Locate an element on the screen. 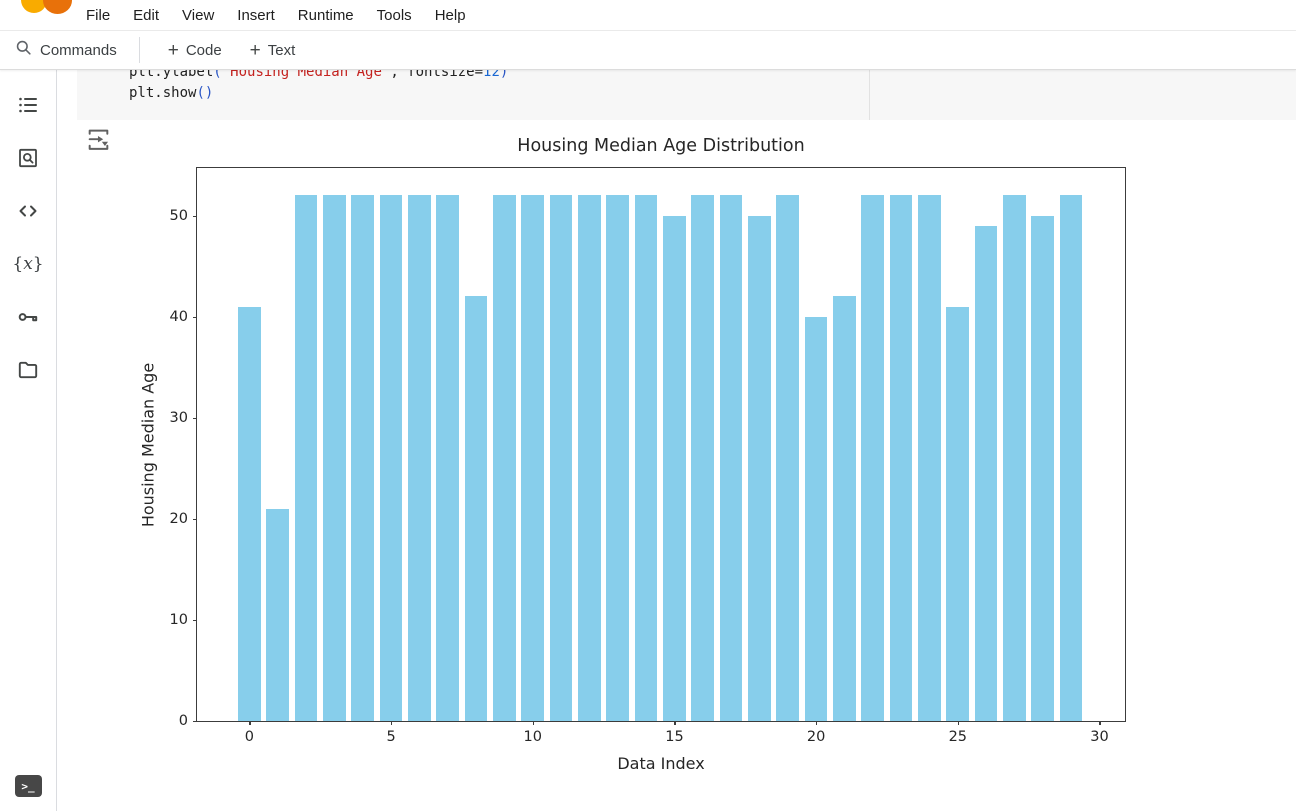 Image resolution: width=1296 pixels, height=811 pixels. menu-tools: Tools is located at coordinates (394, 15).